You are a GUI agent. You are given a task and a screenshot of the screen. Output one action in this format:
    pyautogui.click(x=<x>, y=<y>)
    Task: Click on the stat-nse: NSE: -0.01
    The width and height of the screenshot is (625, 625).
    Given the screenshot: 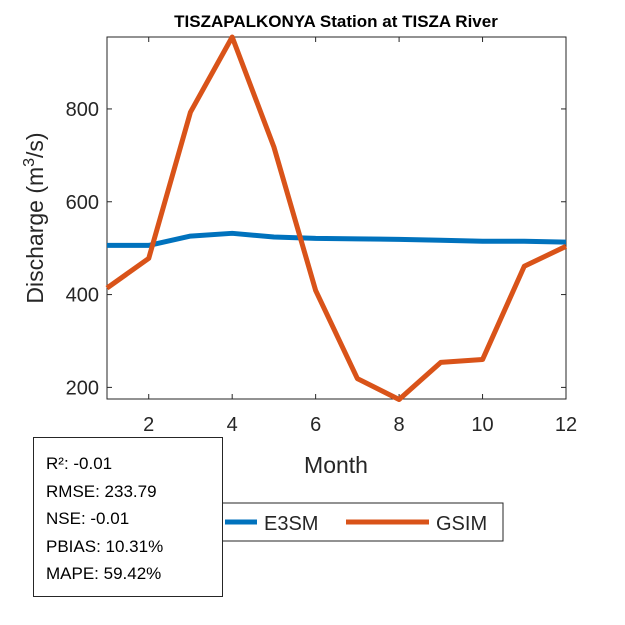 What is the action you would take?
    pyautogui.click(x=88, y=518)
    